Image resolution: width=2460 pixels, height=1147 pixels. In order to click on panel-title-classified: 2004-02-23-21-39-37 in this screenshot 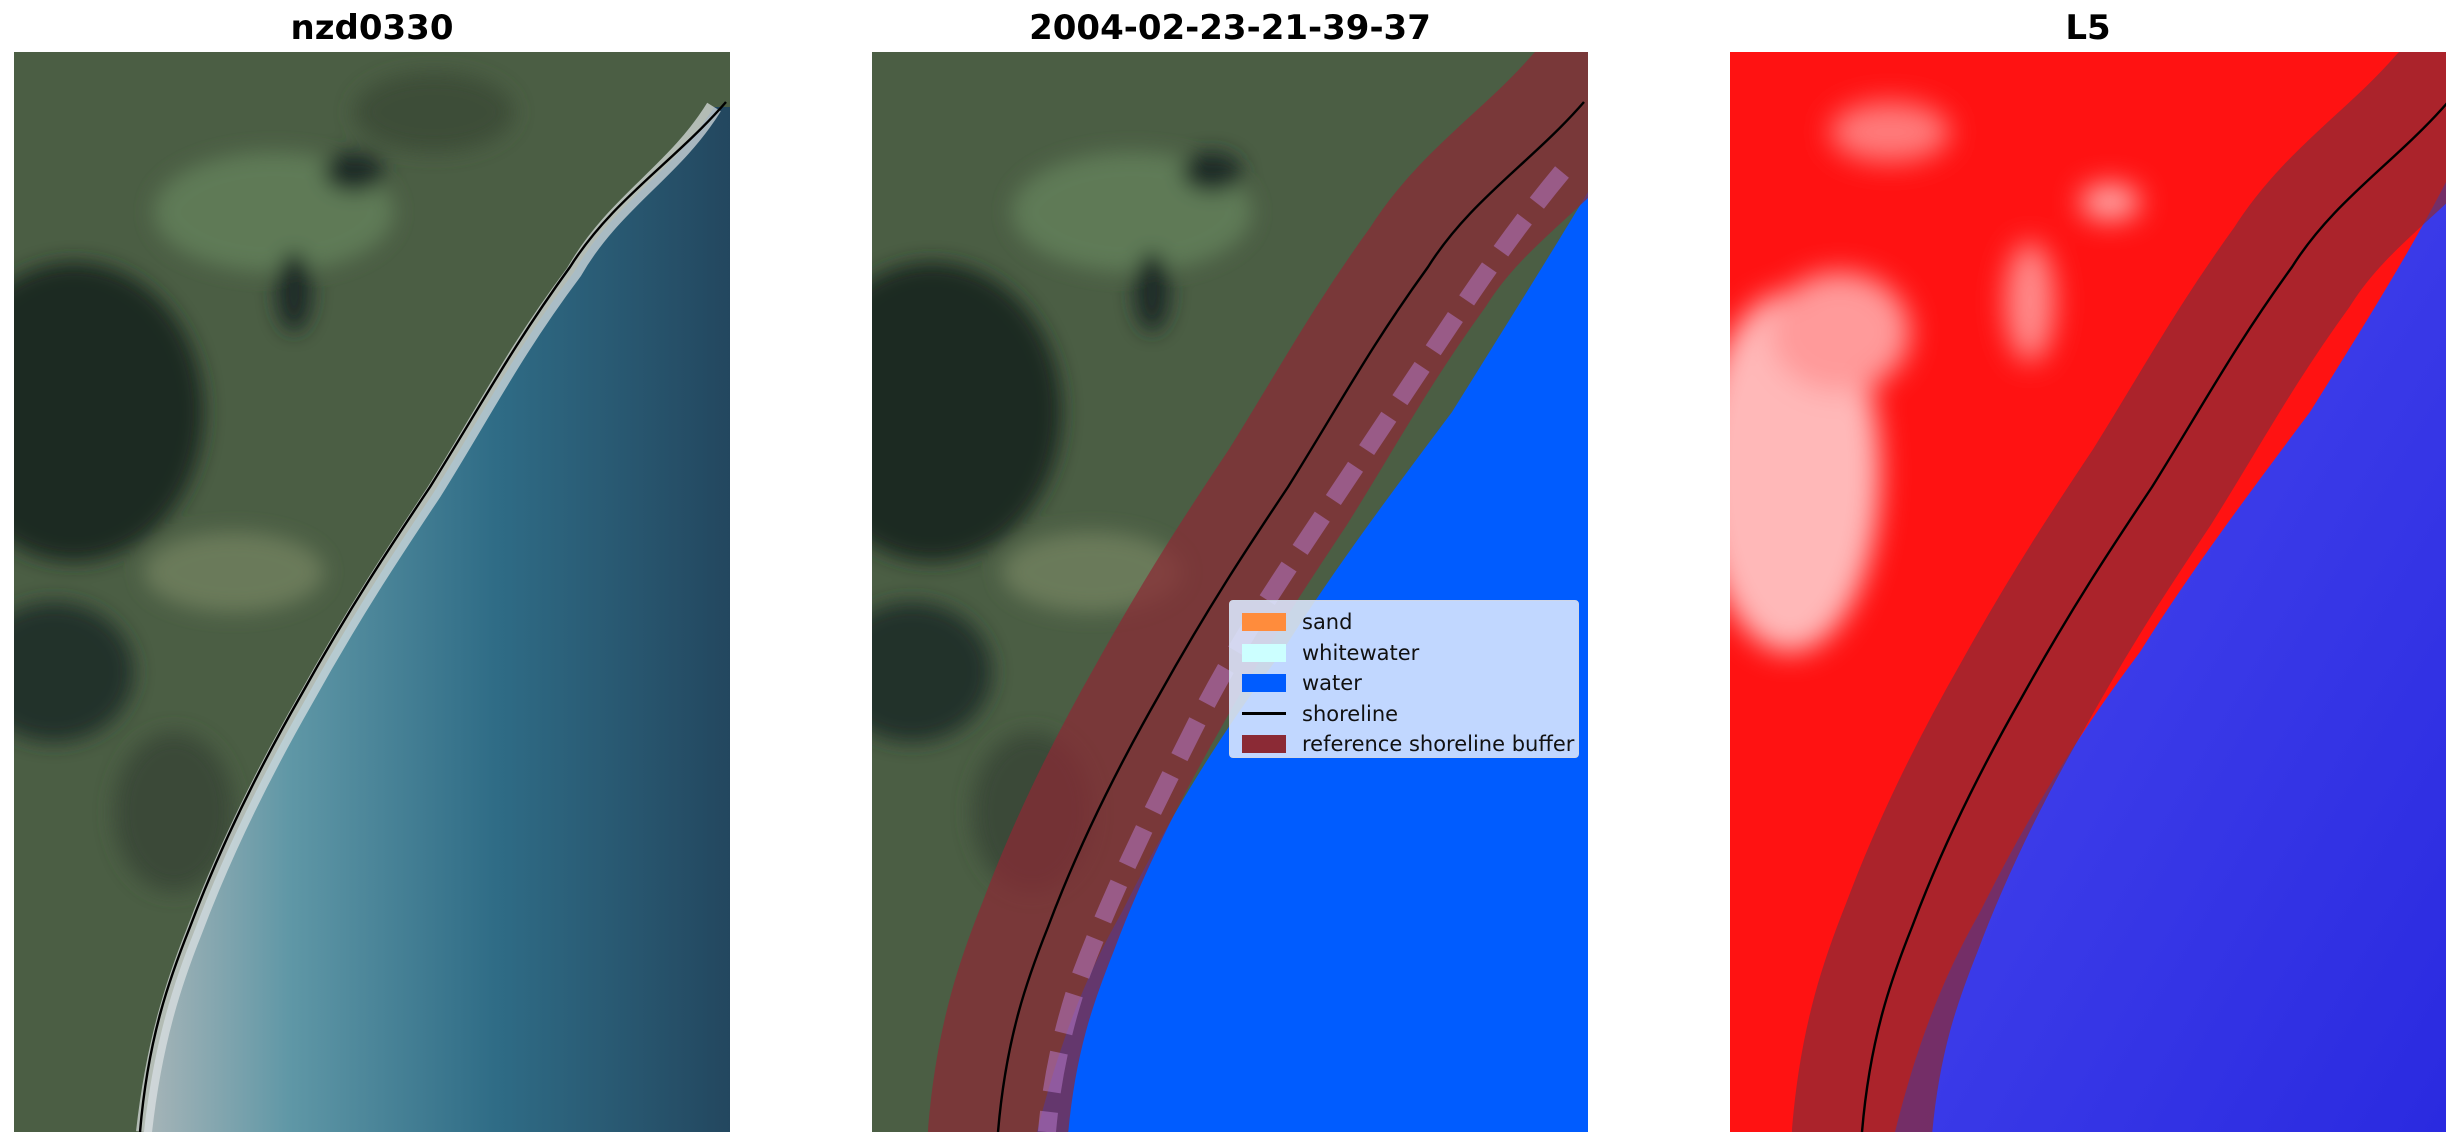, I will do `click(1230, 28)`.